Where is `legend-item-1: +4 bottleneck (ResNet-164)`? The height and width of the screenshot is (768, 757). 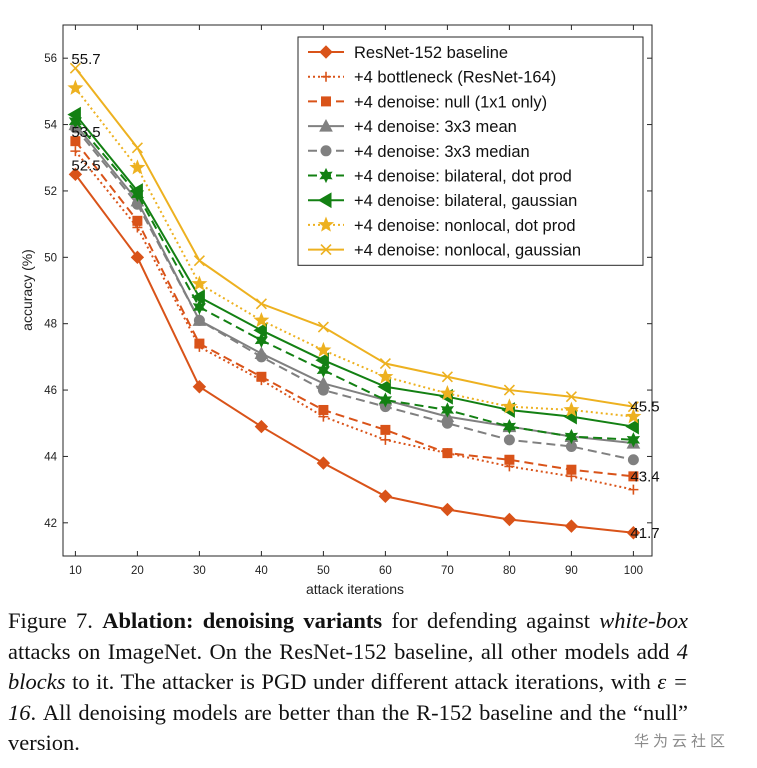
legend-item-1: +4 bottleneck (ResNet-164) is located at coordinates (432, 78).